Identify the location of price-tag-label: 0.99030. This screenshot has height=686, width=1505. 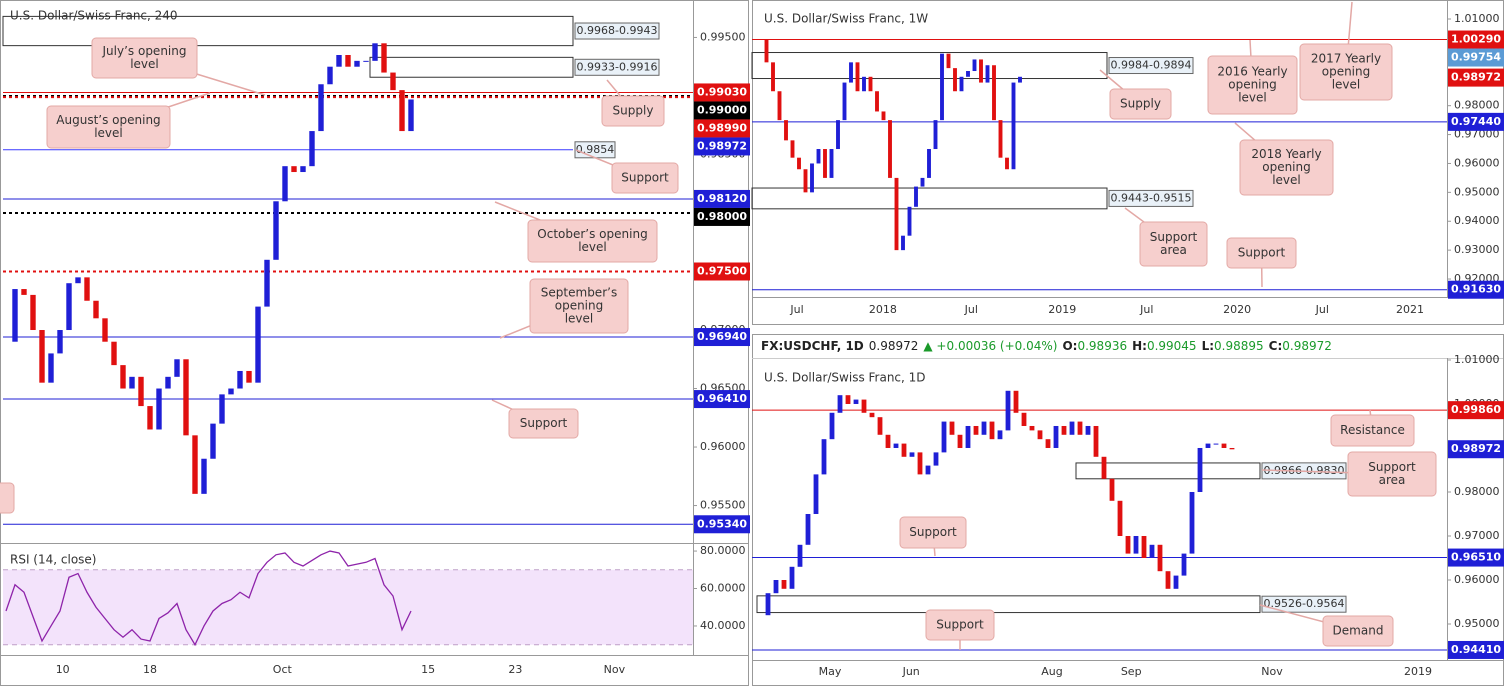
(722, 91).